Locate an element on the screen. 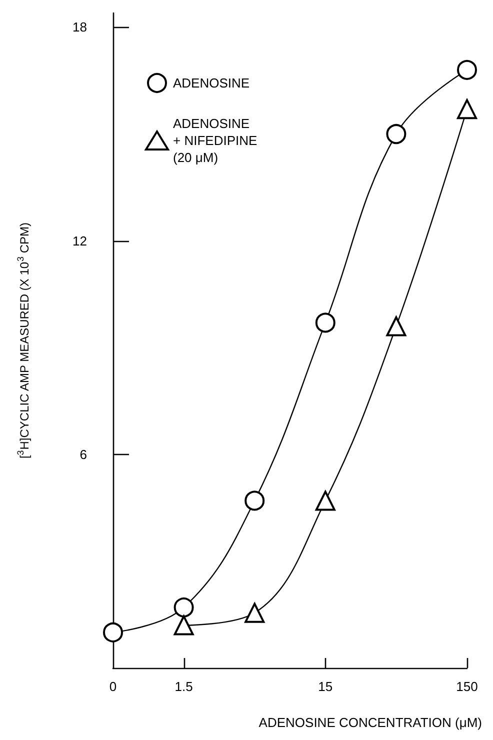  x-tick-label: 150 is located at coordinates (467, 686).